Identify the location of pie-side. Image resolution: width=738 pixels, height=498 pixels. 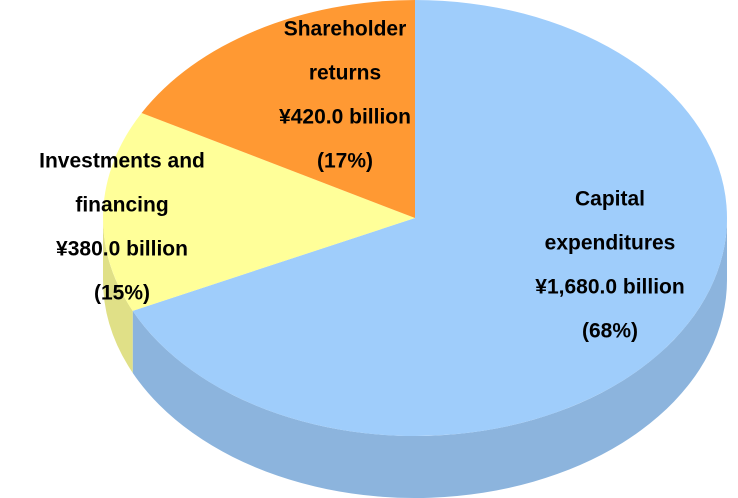
(118, 295).